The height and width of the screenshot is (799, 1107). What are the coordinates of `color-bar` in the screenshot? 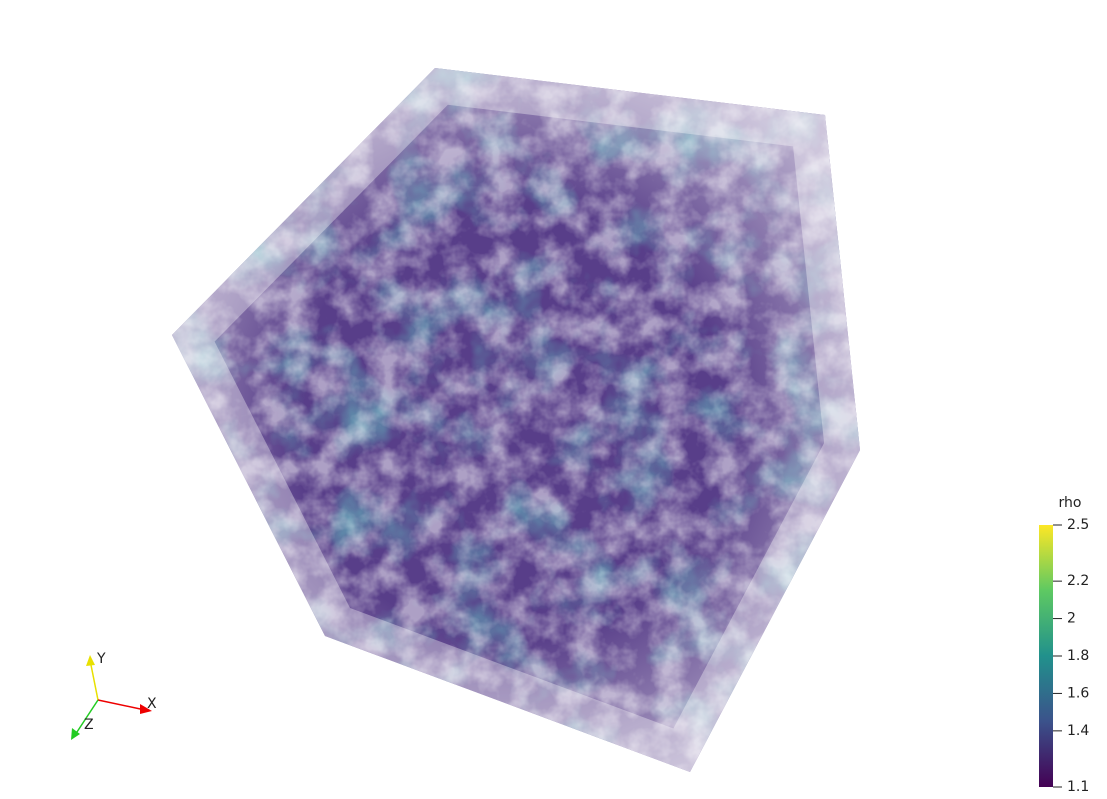 It's located at (1046, 656).